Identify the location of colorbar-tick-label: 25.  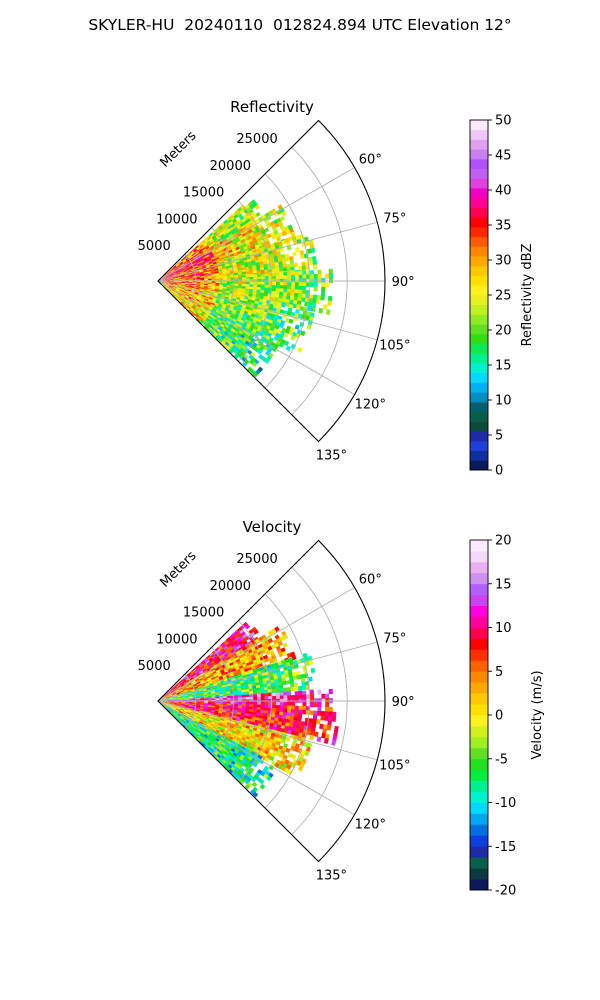
(503, 296).